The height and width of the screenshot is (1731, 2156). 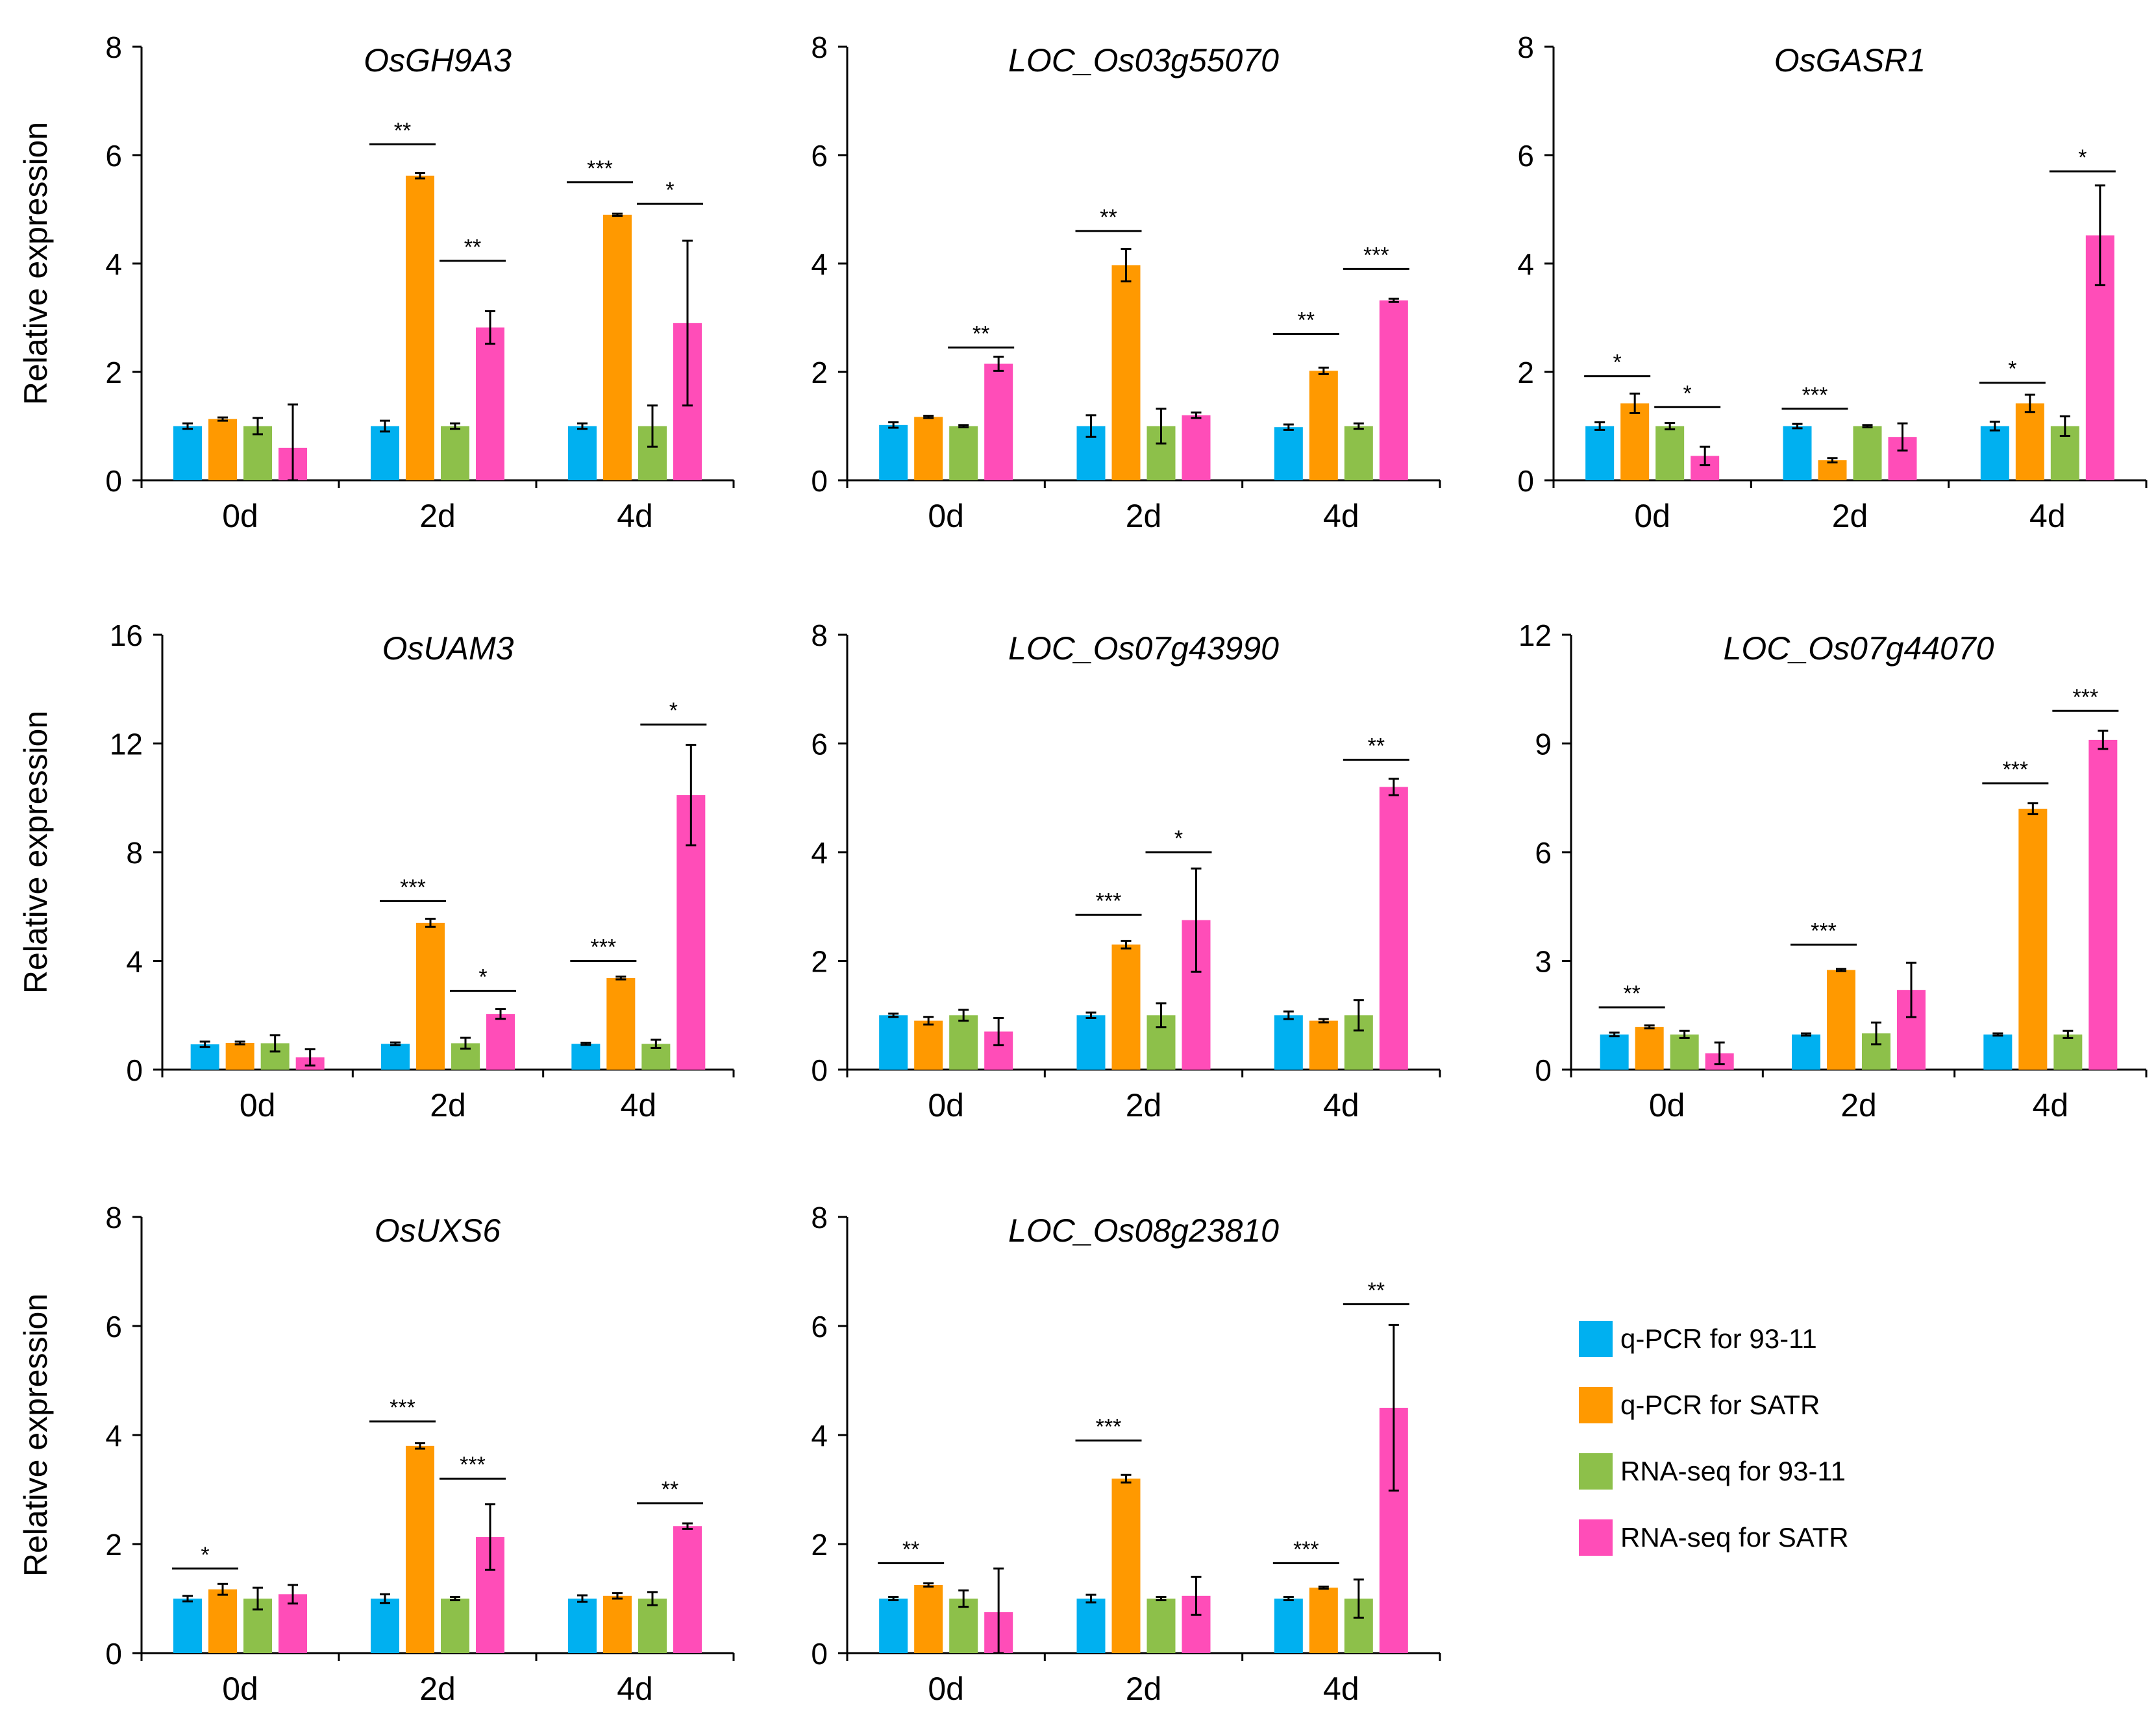 What do you see at coordinates (1143, 60) in the screenshot?
I see `chart-title: LOC_Os03g55070` at bounding box center [1143, 60].